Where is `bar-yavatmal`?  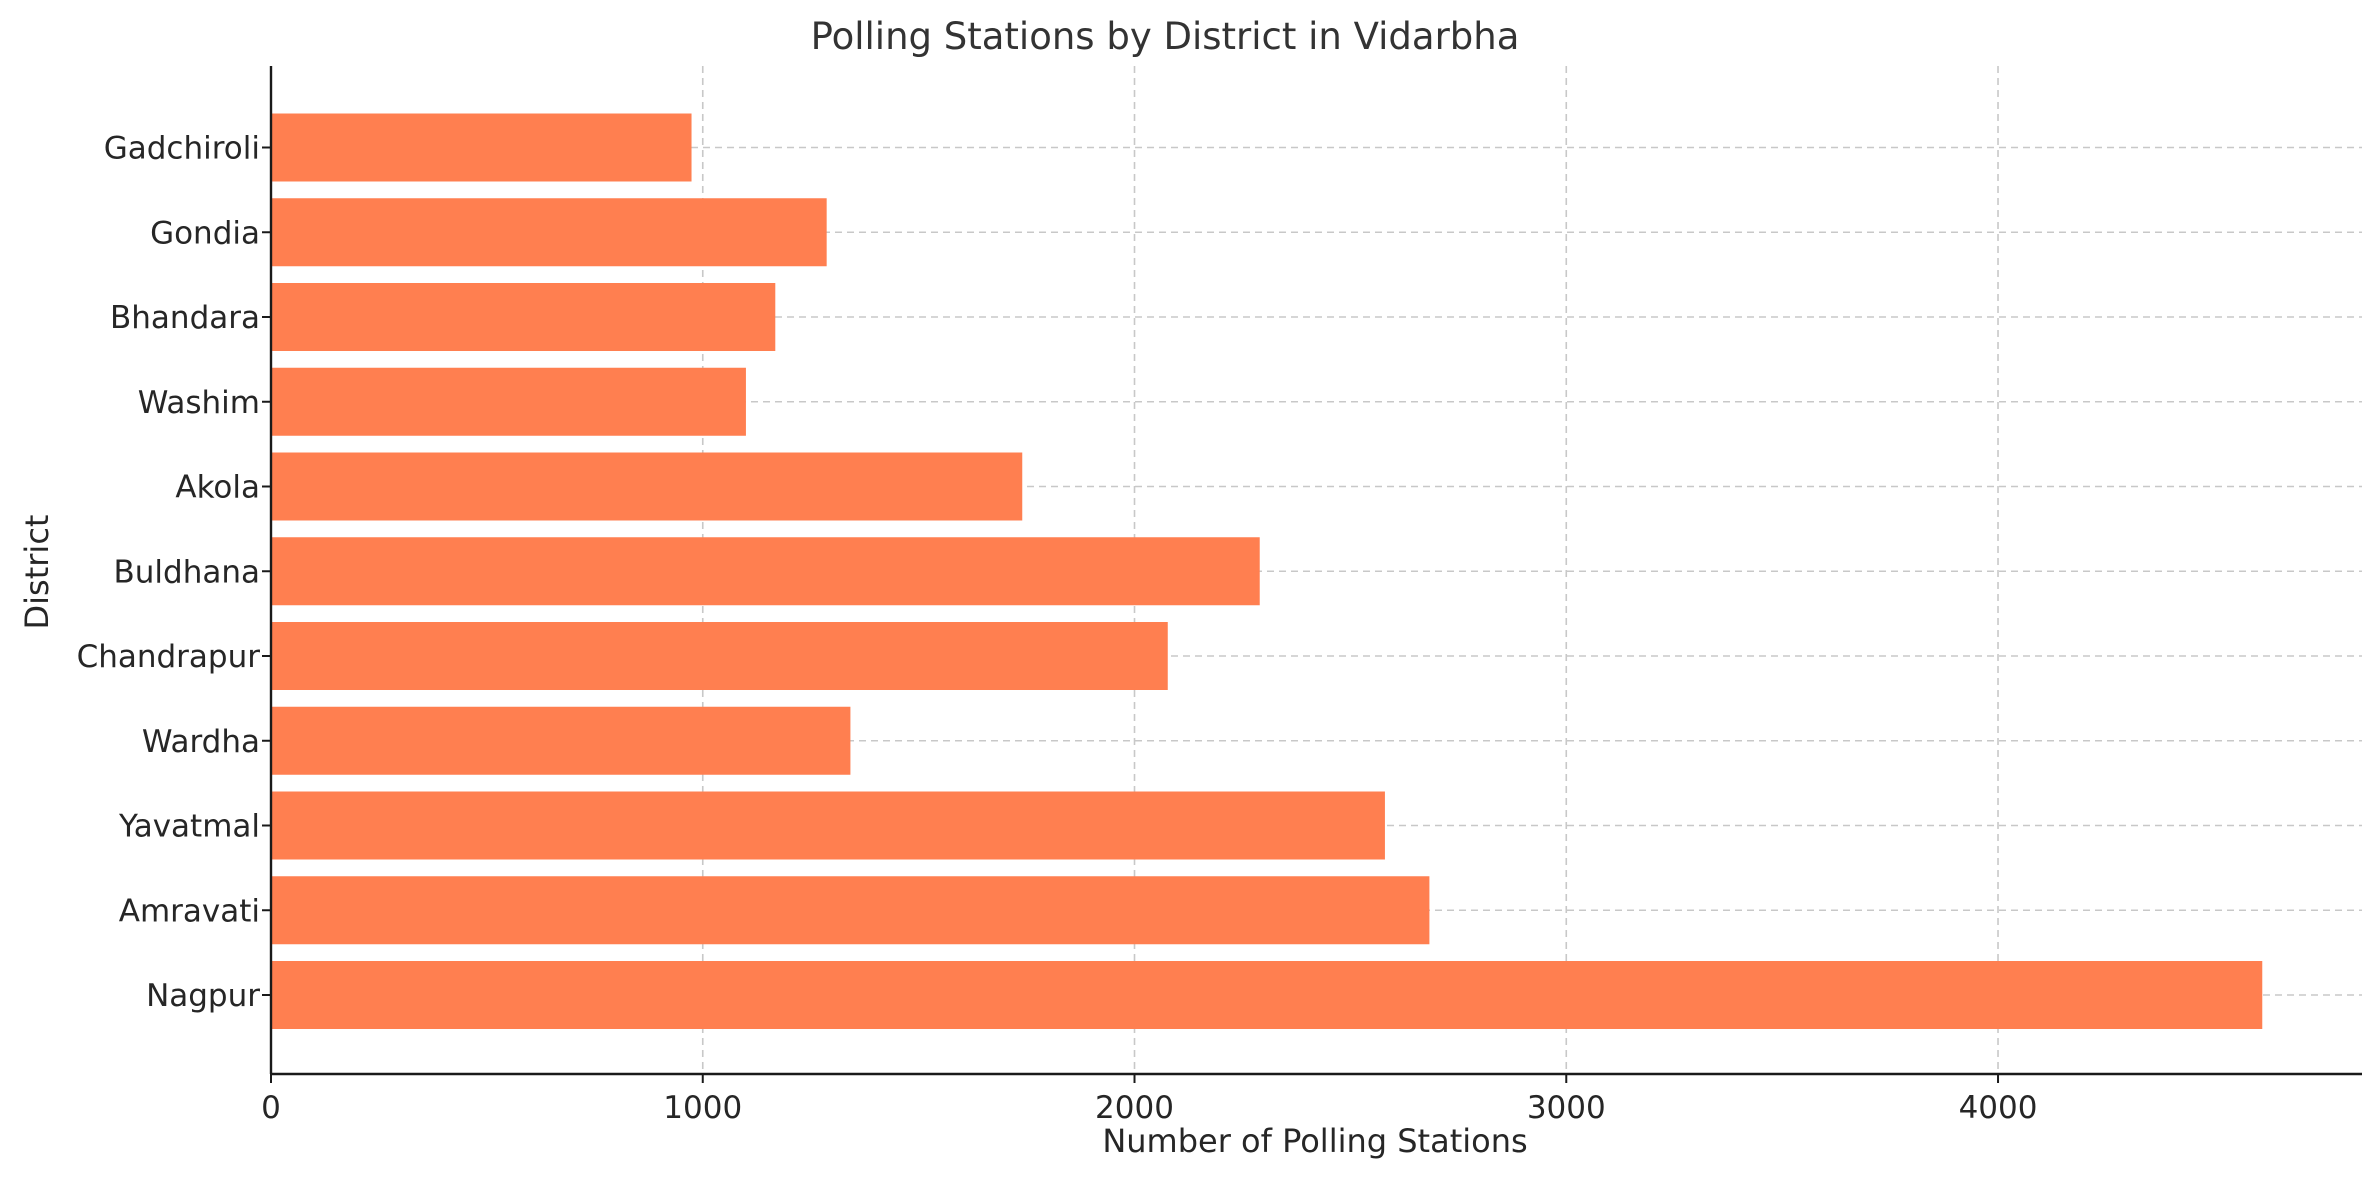 bar-yavatmal is located at coordinates (828, 825).